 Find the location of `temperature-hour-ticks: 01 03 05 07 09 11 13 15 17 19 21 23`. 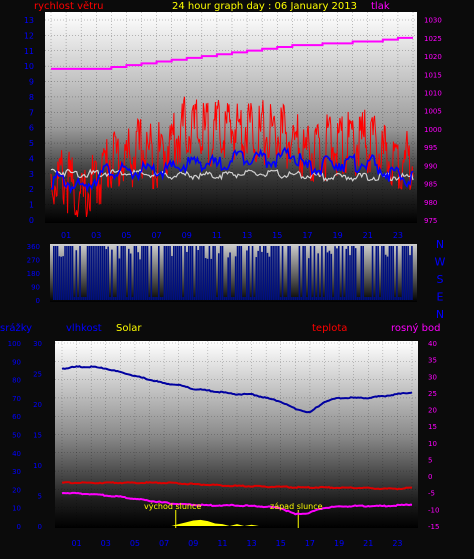

temperature-hour-ticks: 01 03 05 07 09 11 13 15 17 19 21 23 is located at coordinates (236, 543).